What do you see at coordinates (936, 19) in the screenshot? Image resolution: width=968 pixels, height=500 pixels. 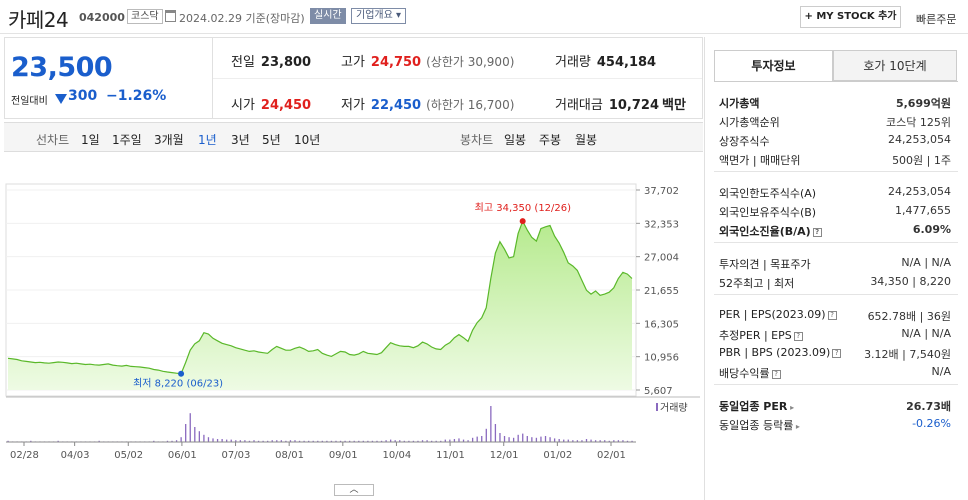 I see `quick-order-link: 빠른주문` at bounding box center [936, 19].